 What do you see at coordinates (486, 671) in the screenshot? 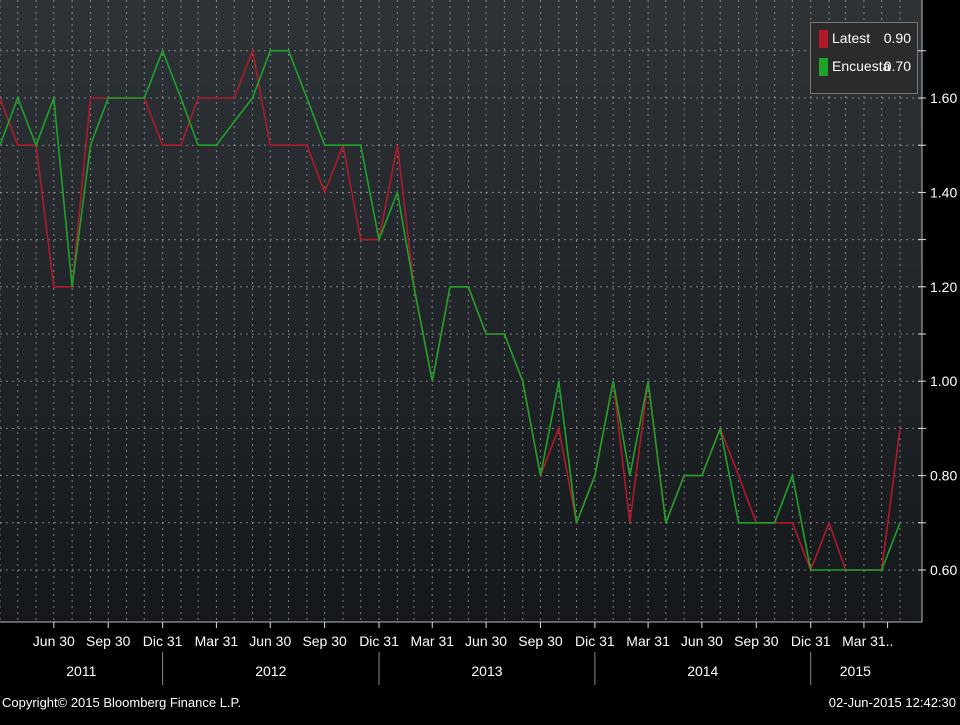
I see `year-label: 2013` at bounding box center [486, 671].